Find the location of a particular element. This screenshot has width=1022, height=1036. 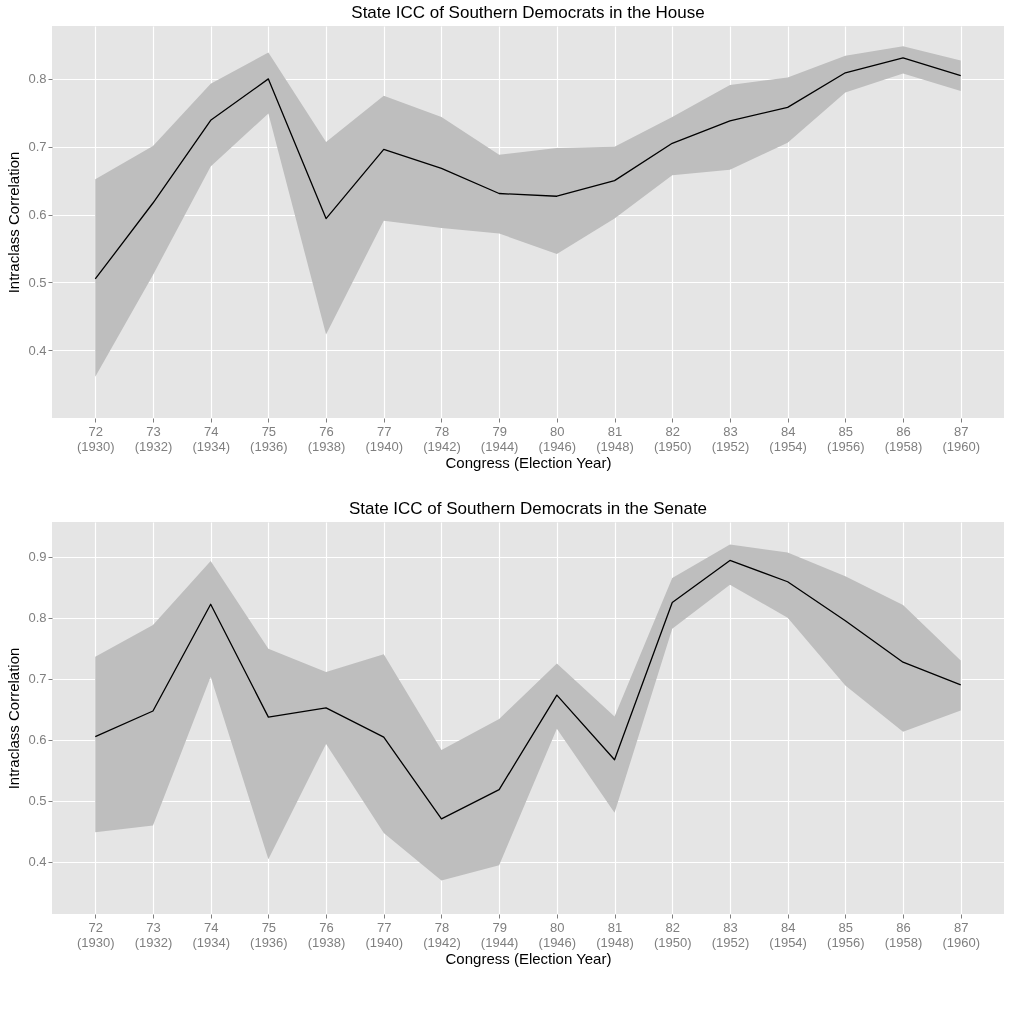

chart-title: State ICC of Southern Democrats in the Senate is located at coordinates (528, 508).